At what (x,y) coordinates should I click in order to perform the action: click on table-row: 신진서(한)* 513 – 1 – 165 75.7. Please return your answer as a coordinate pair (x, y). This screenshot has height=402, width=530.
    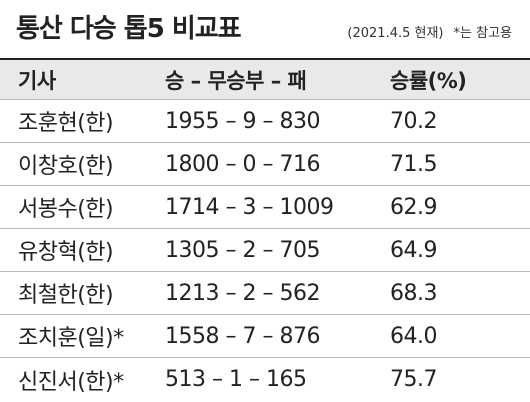
    Looking at the image, I should click on (265, 379).